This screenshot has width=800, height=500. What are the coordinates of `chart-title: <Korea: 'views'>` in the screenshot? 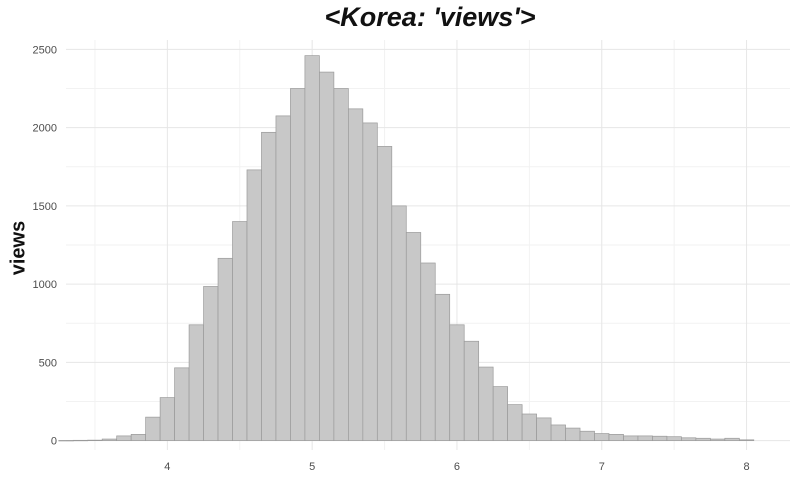 It's located at (430, 17).